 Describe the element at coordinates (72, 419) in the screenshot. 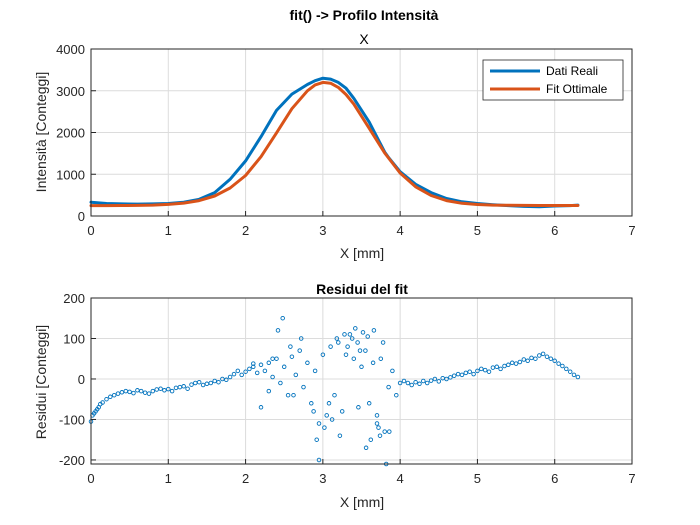

I see `residuals-y-tick-label: -100` at that location.